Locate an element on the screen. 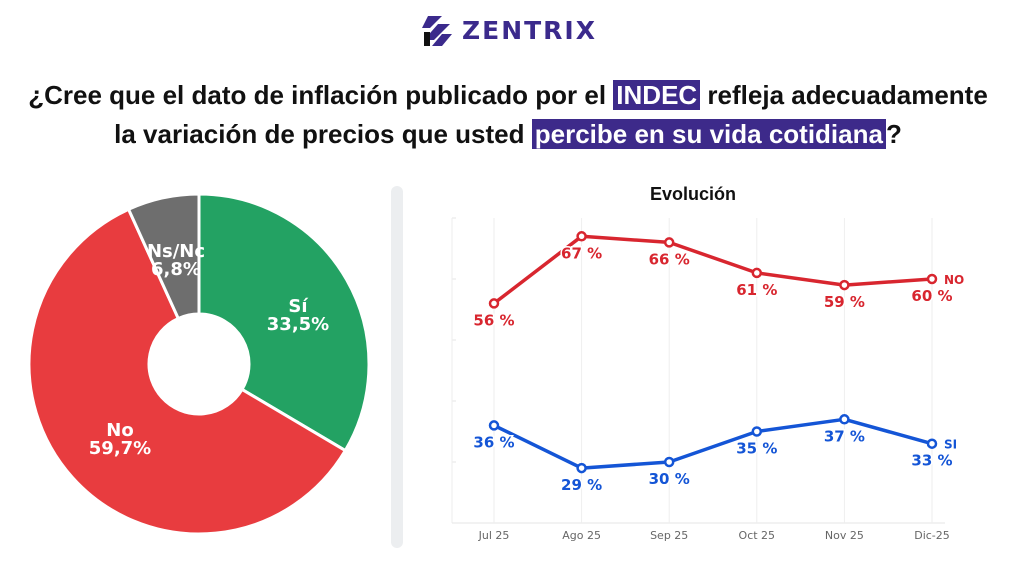 The image size is (1016, 572). data-label: 33 % is located at coordinates (931, 461).